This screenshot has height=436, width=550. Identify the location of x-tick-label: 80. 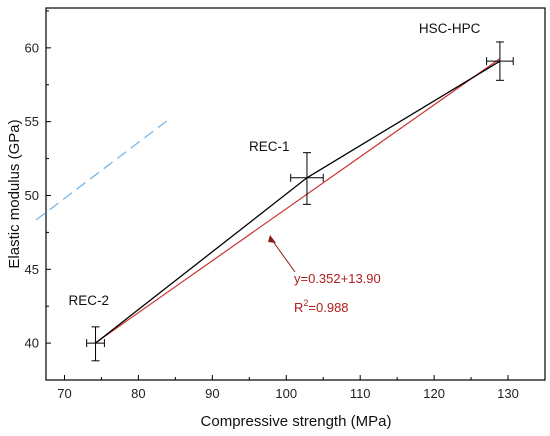
(138, 393).